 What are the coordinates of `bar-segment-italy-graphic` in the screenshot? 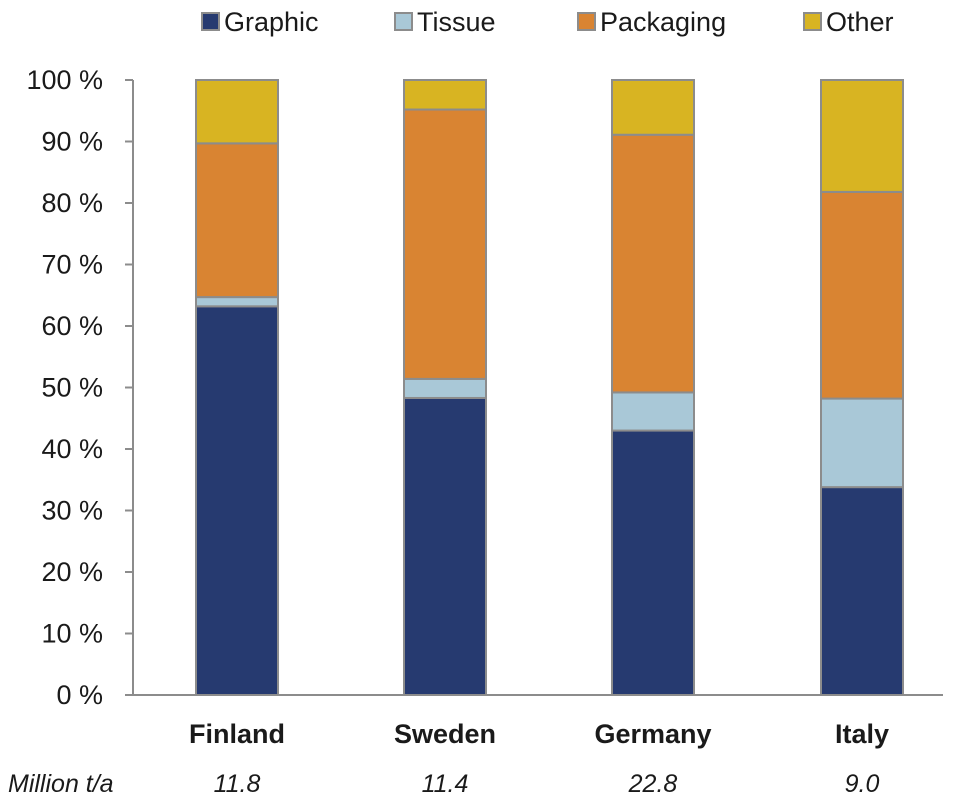 It's located at (862, 591).